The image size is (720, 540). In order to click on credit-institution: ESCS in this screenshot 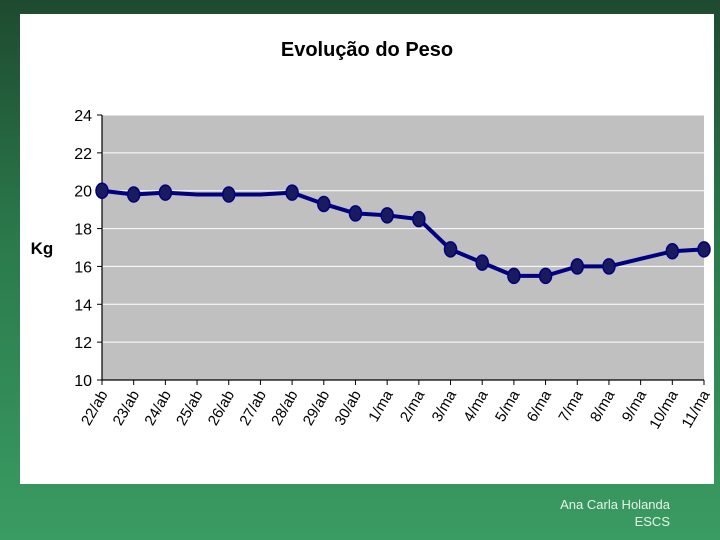, I will do `click(652, 521)`.